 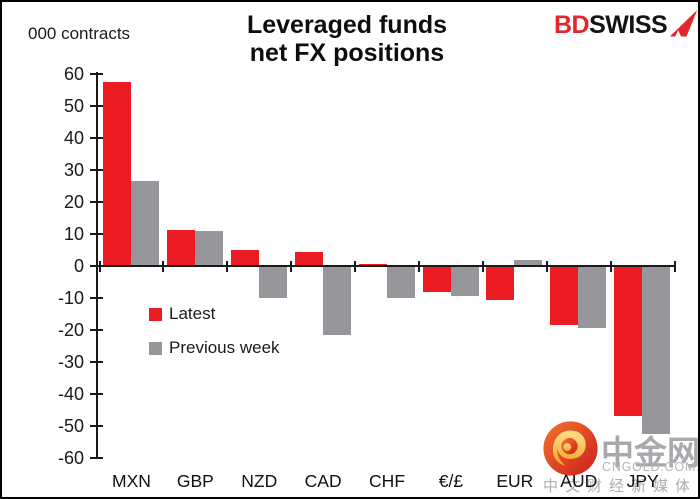 I want to click on bar-previous-week-GBP, so click(x=208, y=248).